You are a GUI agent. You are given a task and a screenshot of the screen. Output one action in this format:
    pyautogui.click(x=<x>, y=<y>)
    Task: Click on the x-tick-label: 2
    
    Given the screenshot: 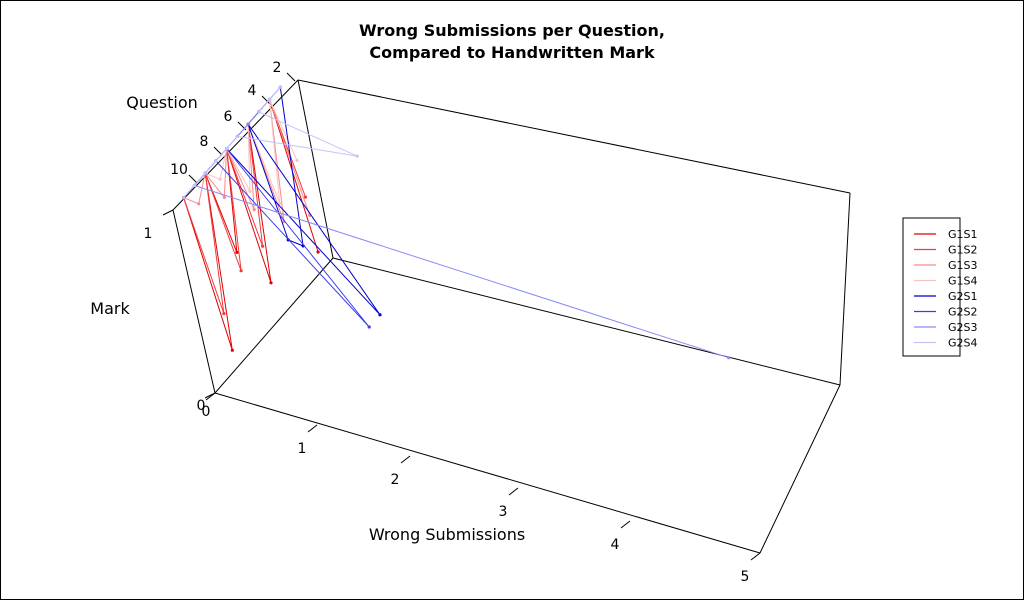 What is the action you would take?
    pyautogui.click(x=395, y=480)
    